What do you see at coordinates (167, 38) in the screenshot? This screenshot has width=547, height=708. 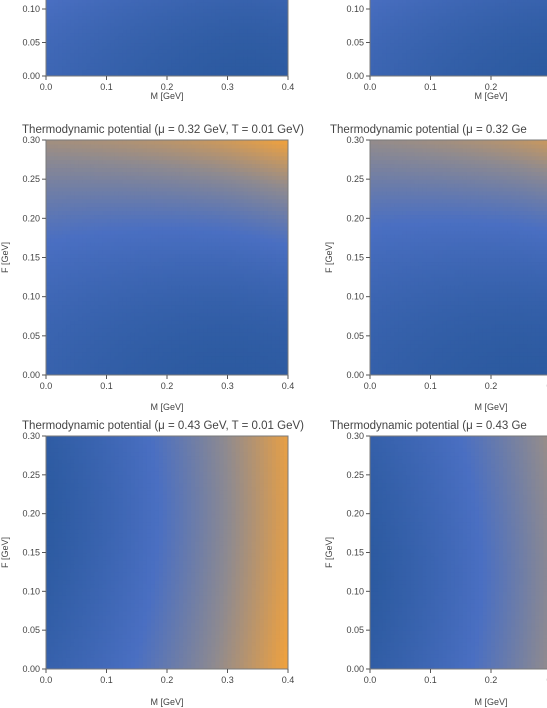 I see `p-top-left-density` at bounding box center [167, 38].